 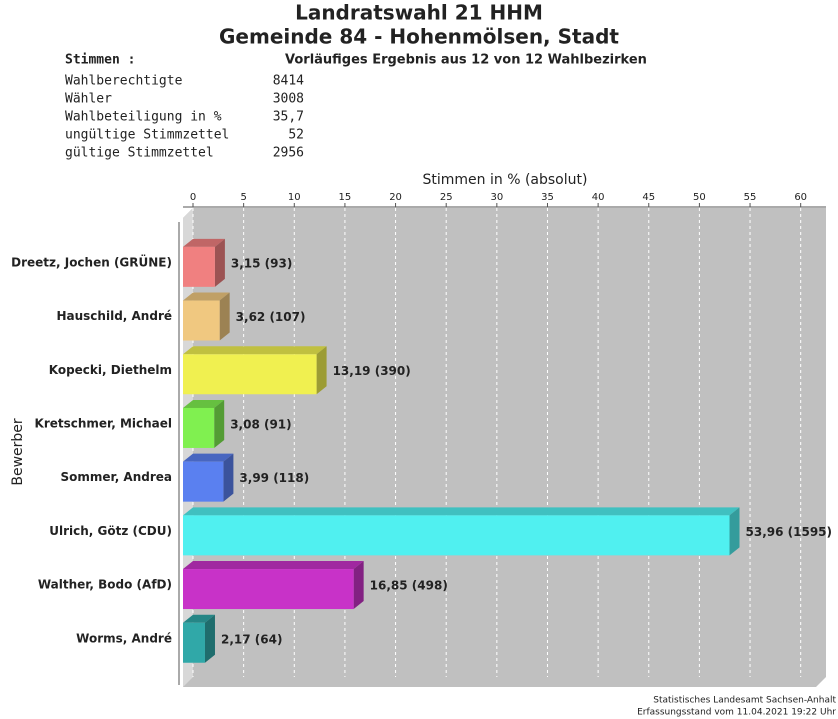 What do you see at coordinates (750, 197) in the screenshot?
I see `x-tick-label: 55` at bounding box center [750, 197].